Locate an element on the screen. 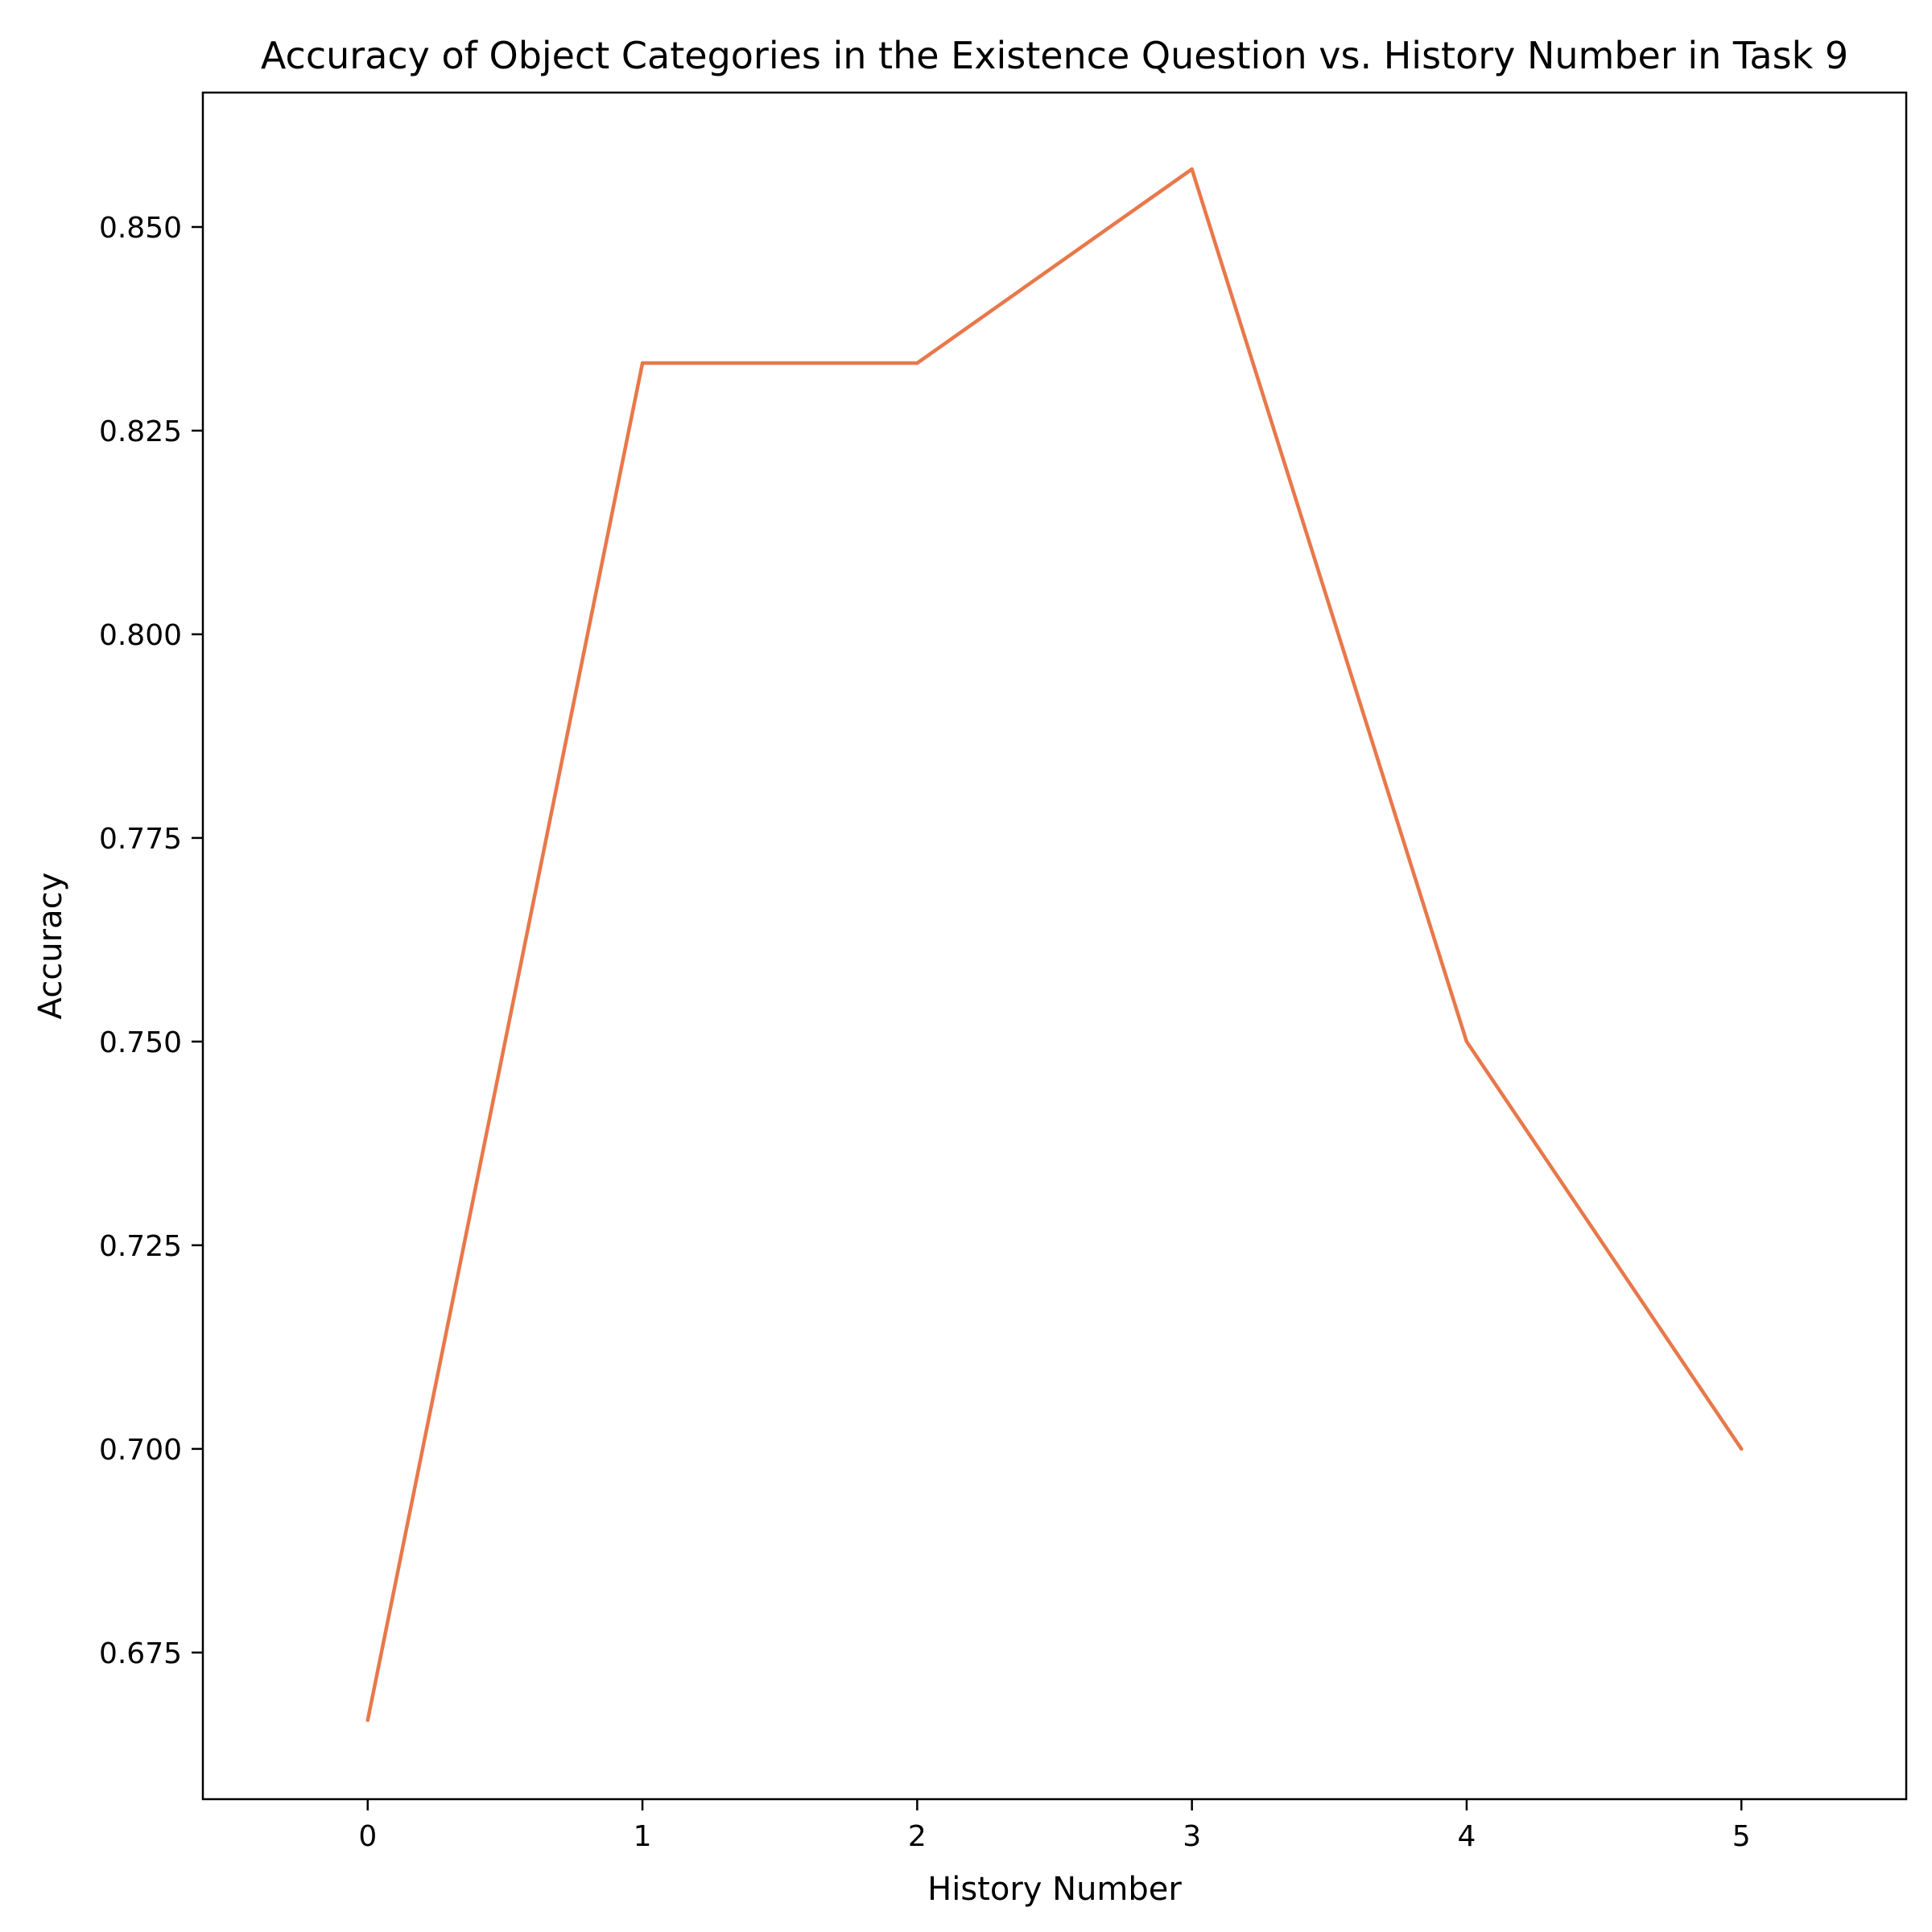 The width and height of the screenshot is (1932, 1932). y-tick-label: 0.675 is located at coordinates (140, 1653).